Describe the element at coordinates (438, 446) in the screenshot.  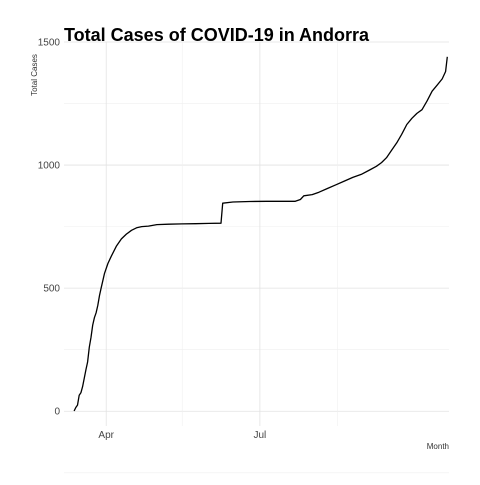
I see `x-axis-label: Month` at that location.